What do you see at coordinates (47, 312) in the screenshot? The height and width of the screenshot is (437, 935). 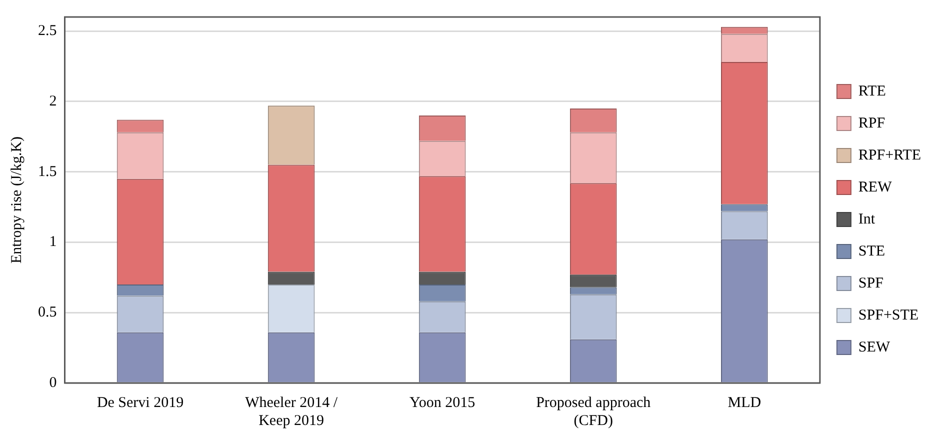 I see `y-tick-label: 0.5` at bounding box center [47, 312].